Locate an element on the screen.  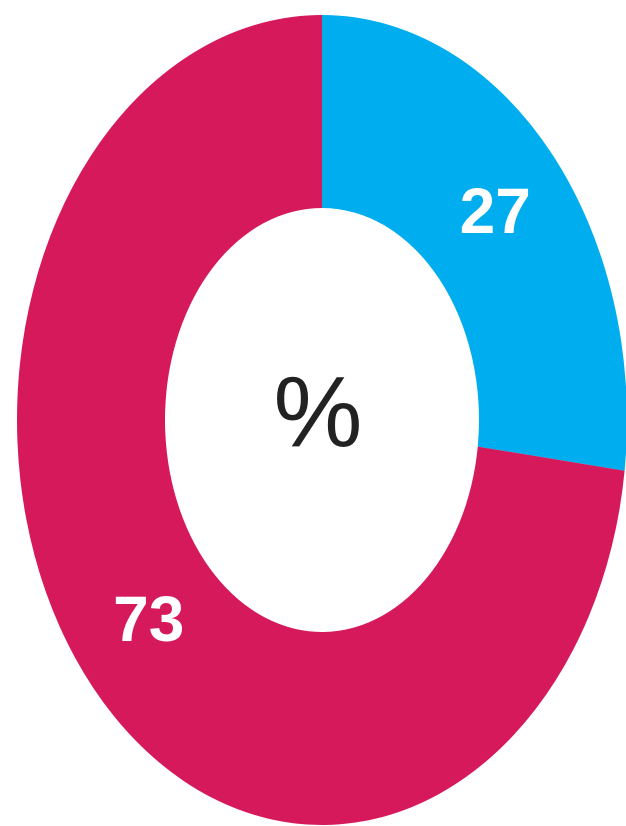
value-label: 27 is located at coordinates (495, 211).